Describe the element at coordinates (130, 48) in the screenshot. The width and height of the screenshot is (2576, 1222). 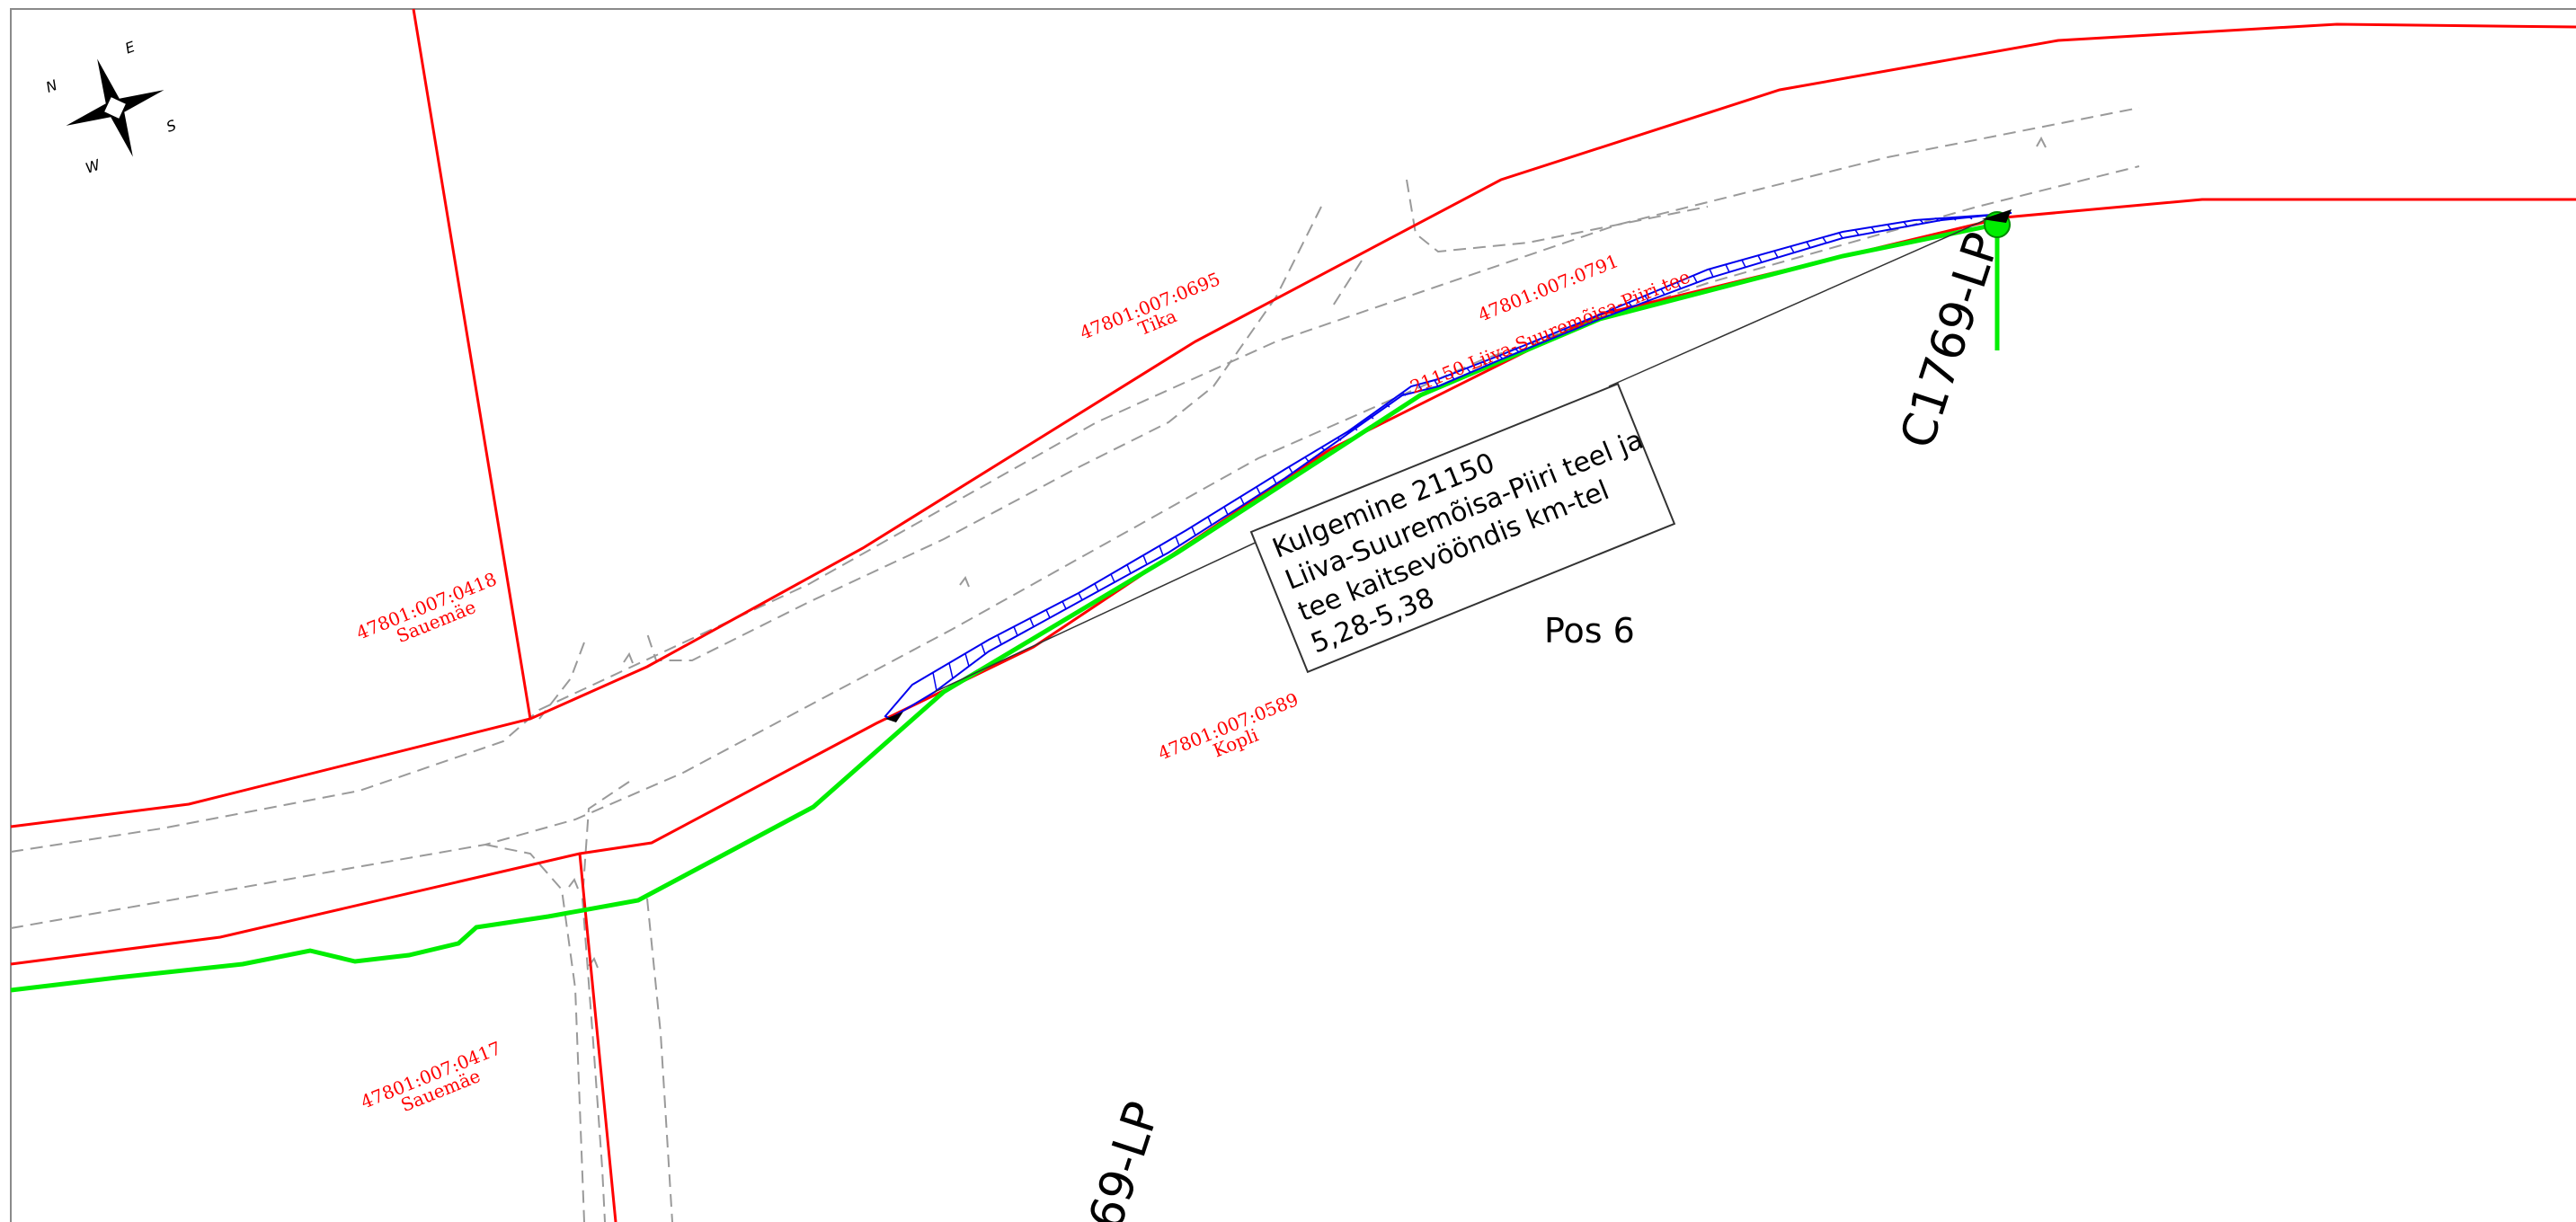
I see `compass-label-e: E` at that location.